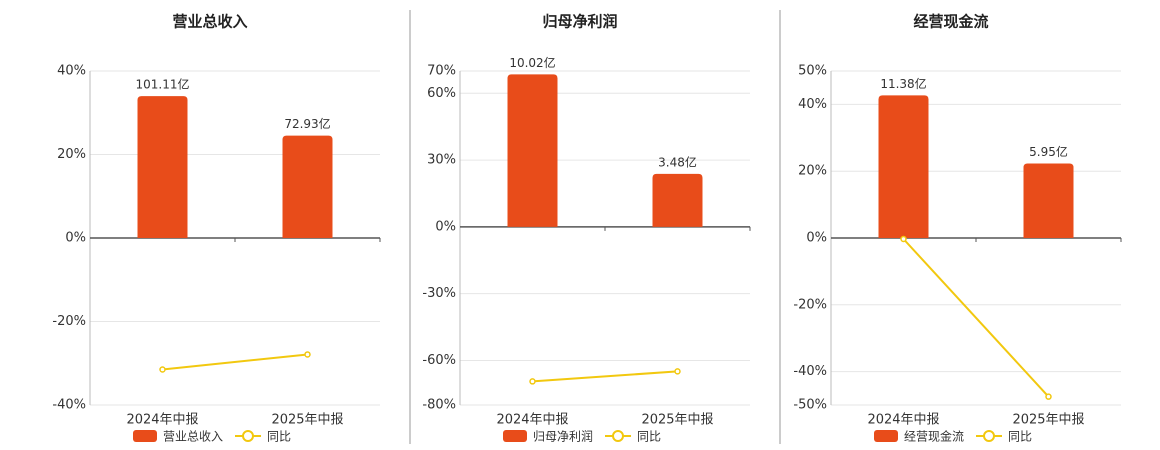  What do you see at coordinates (193, 437) in the screenshot?
I see `legend-label: 营业总收入` at bounding box center [193, 437].